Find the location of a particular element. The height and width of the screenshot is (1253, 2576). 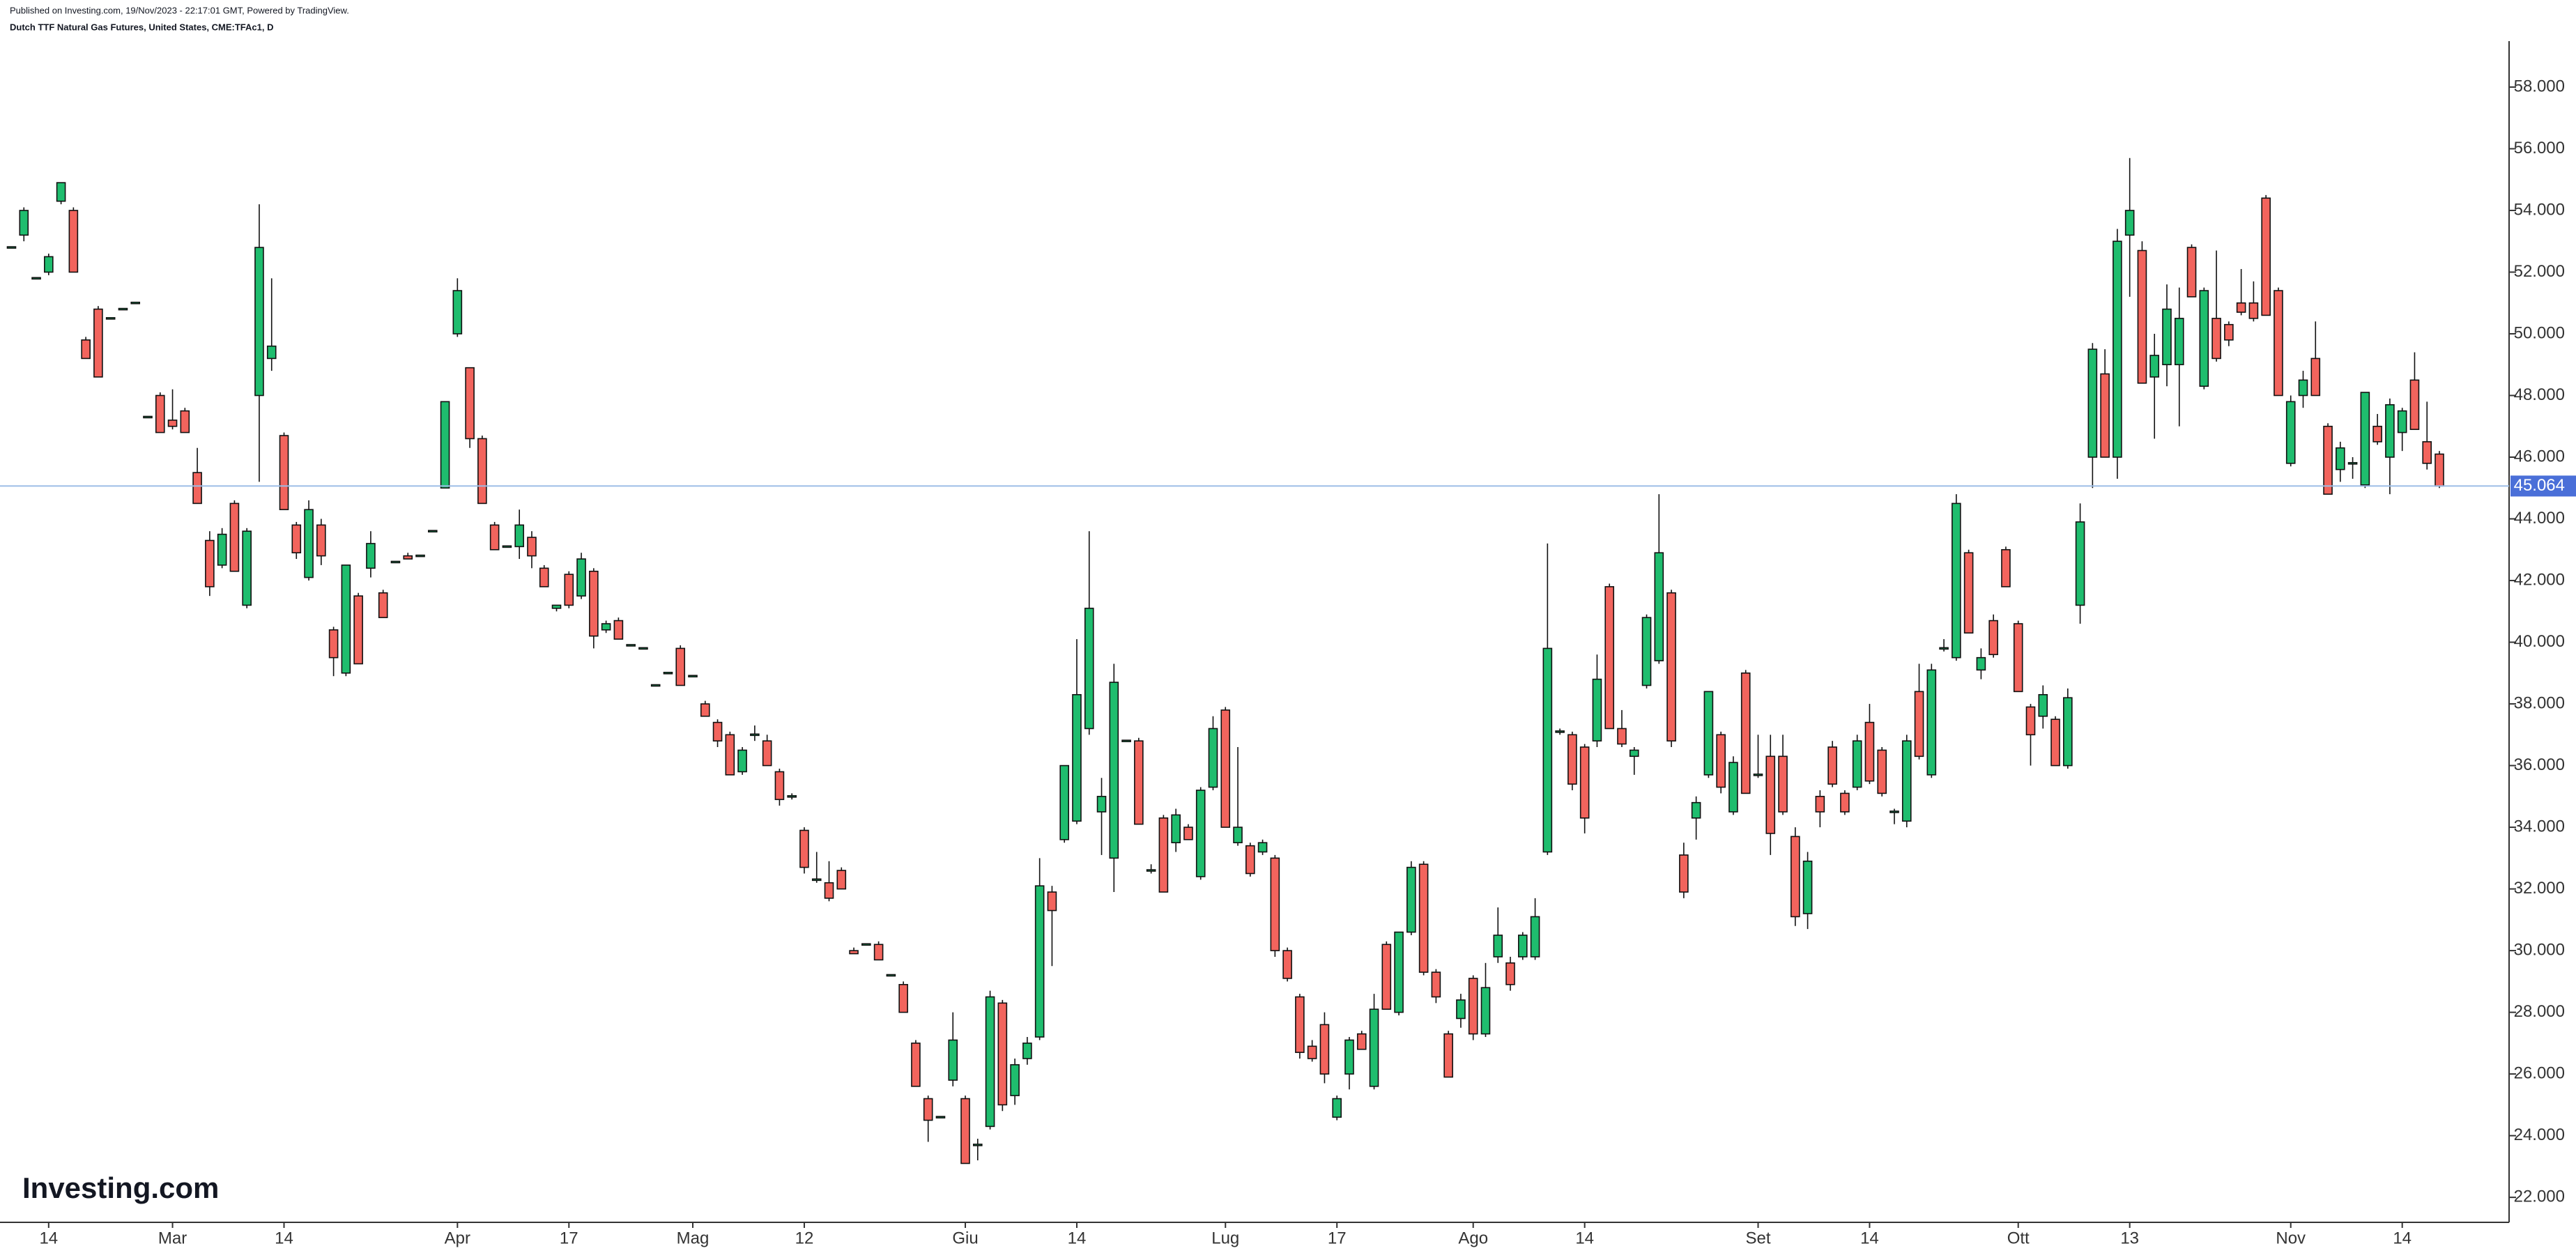

y-tick-label: 48.000 is located at coordinates (2539, 395).